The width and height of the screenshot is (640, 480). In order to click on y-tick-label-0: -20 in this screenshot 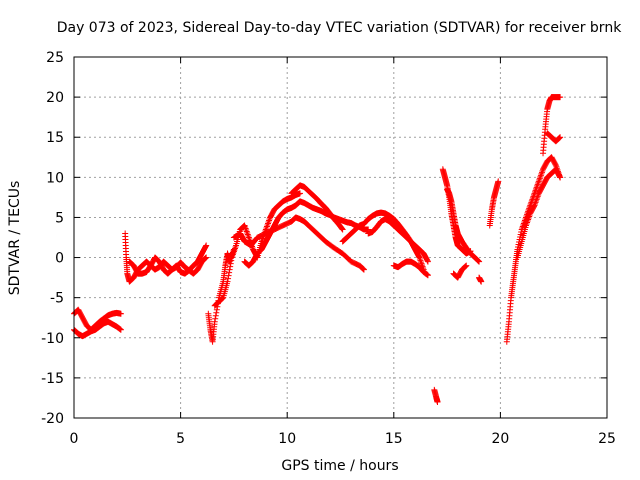, I will do `click(52, 419)`.